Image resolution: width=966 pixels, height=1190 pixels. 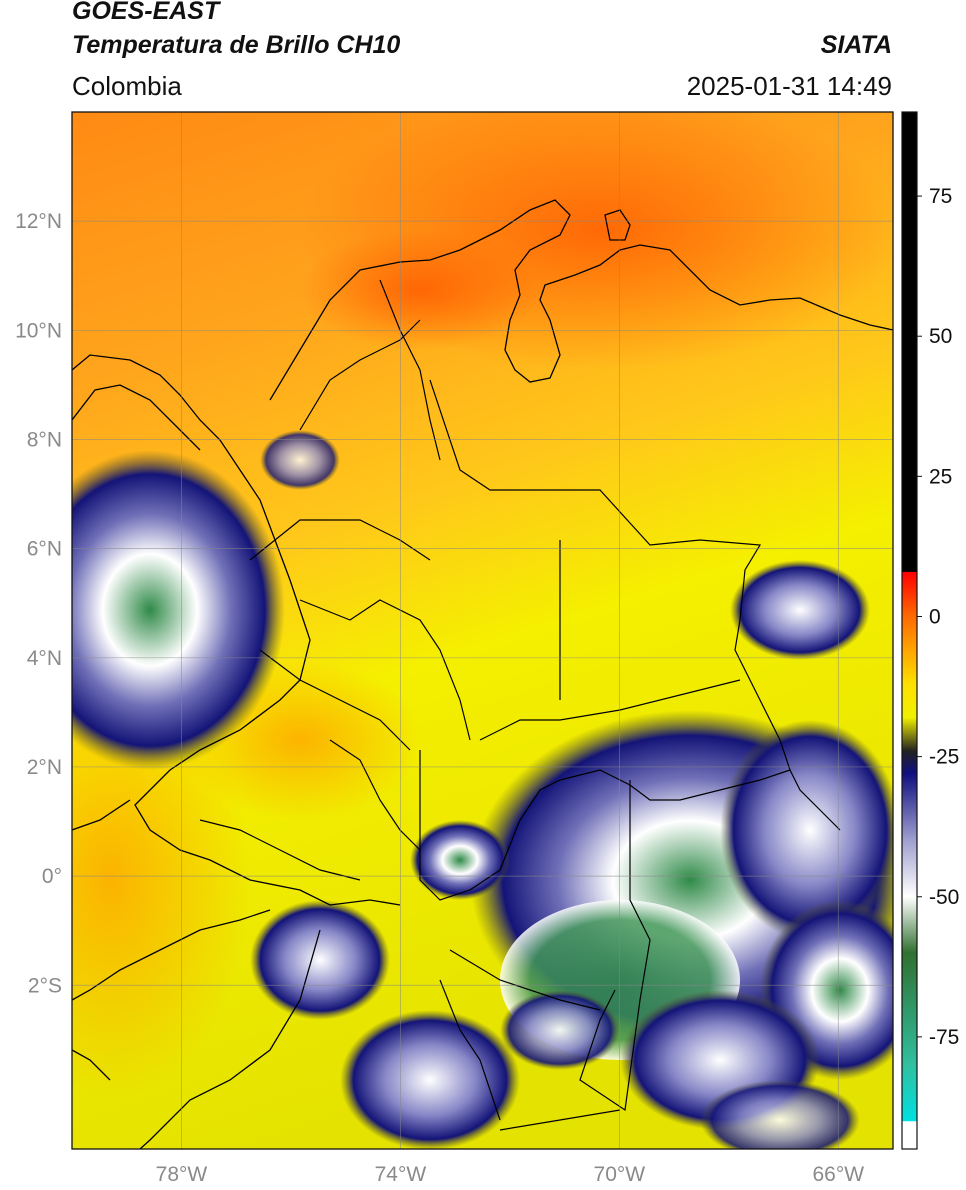 I want to click on brand-label: SIATA, so click(x=856, y=45).